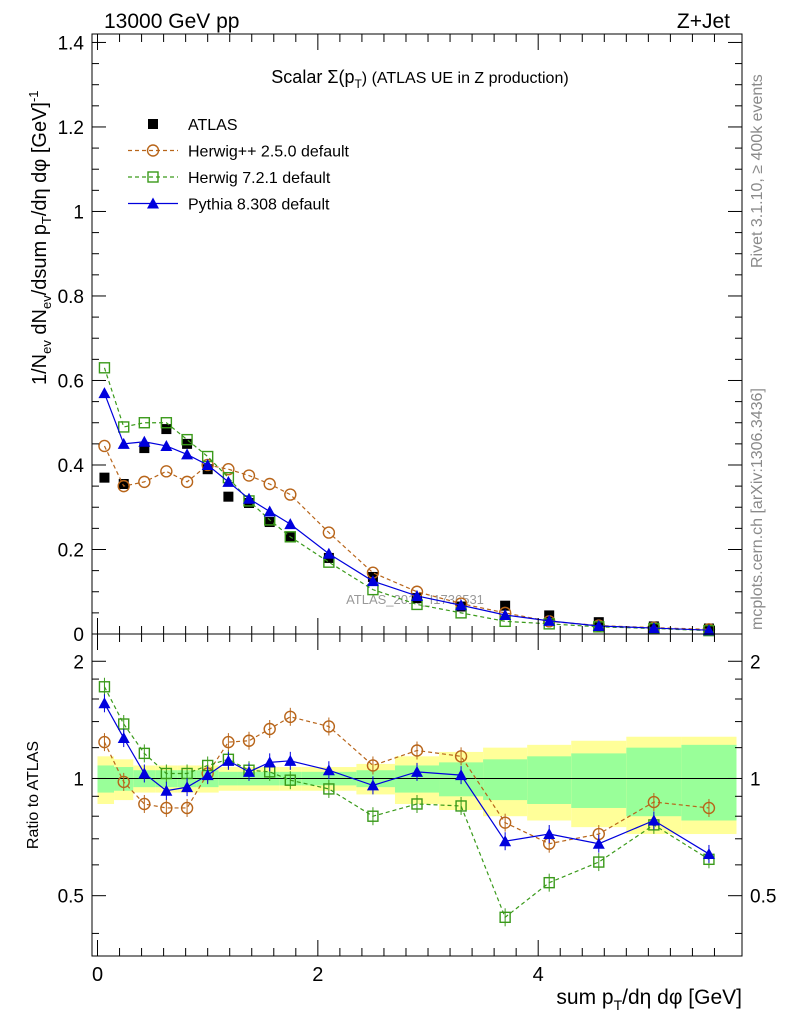 Image resolution: width=786 pixels, height=1024 pixels. I want to click on chart-title: Scalar Σ(pT) (ATLAS UE in Z production), so click(419, 79).